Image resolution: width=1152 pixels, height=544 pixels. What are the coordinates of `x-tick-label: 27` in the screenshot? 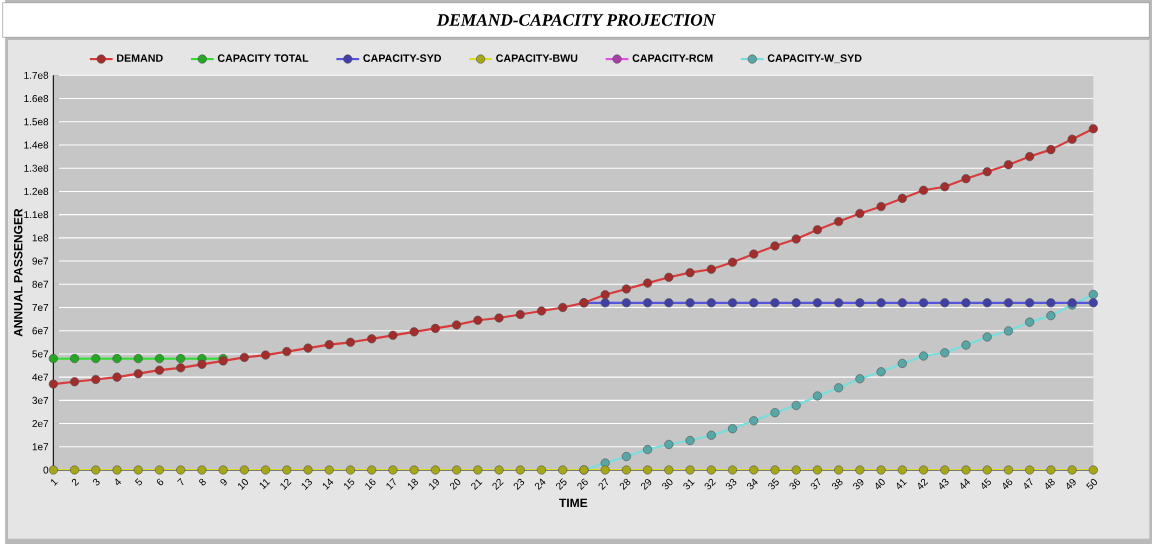 It's located at (603, 484).